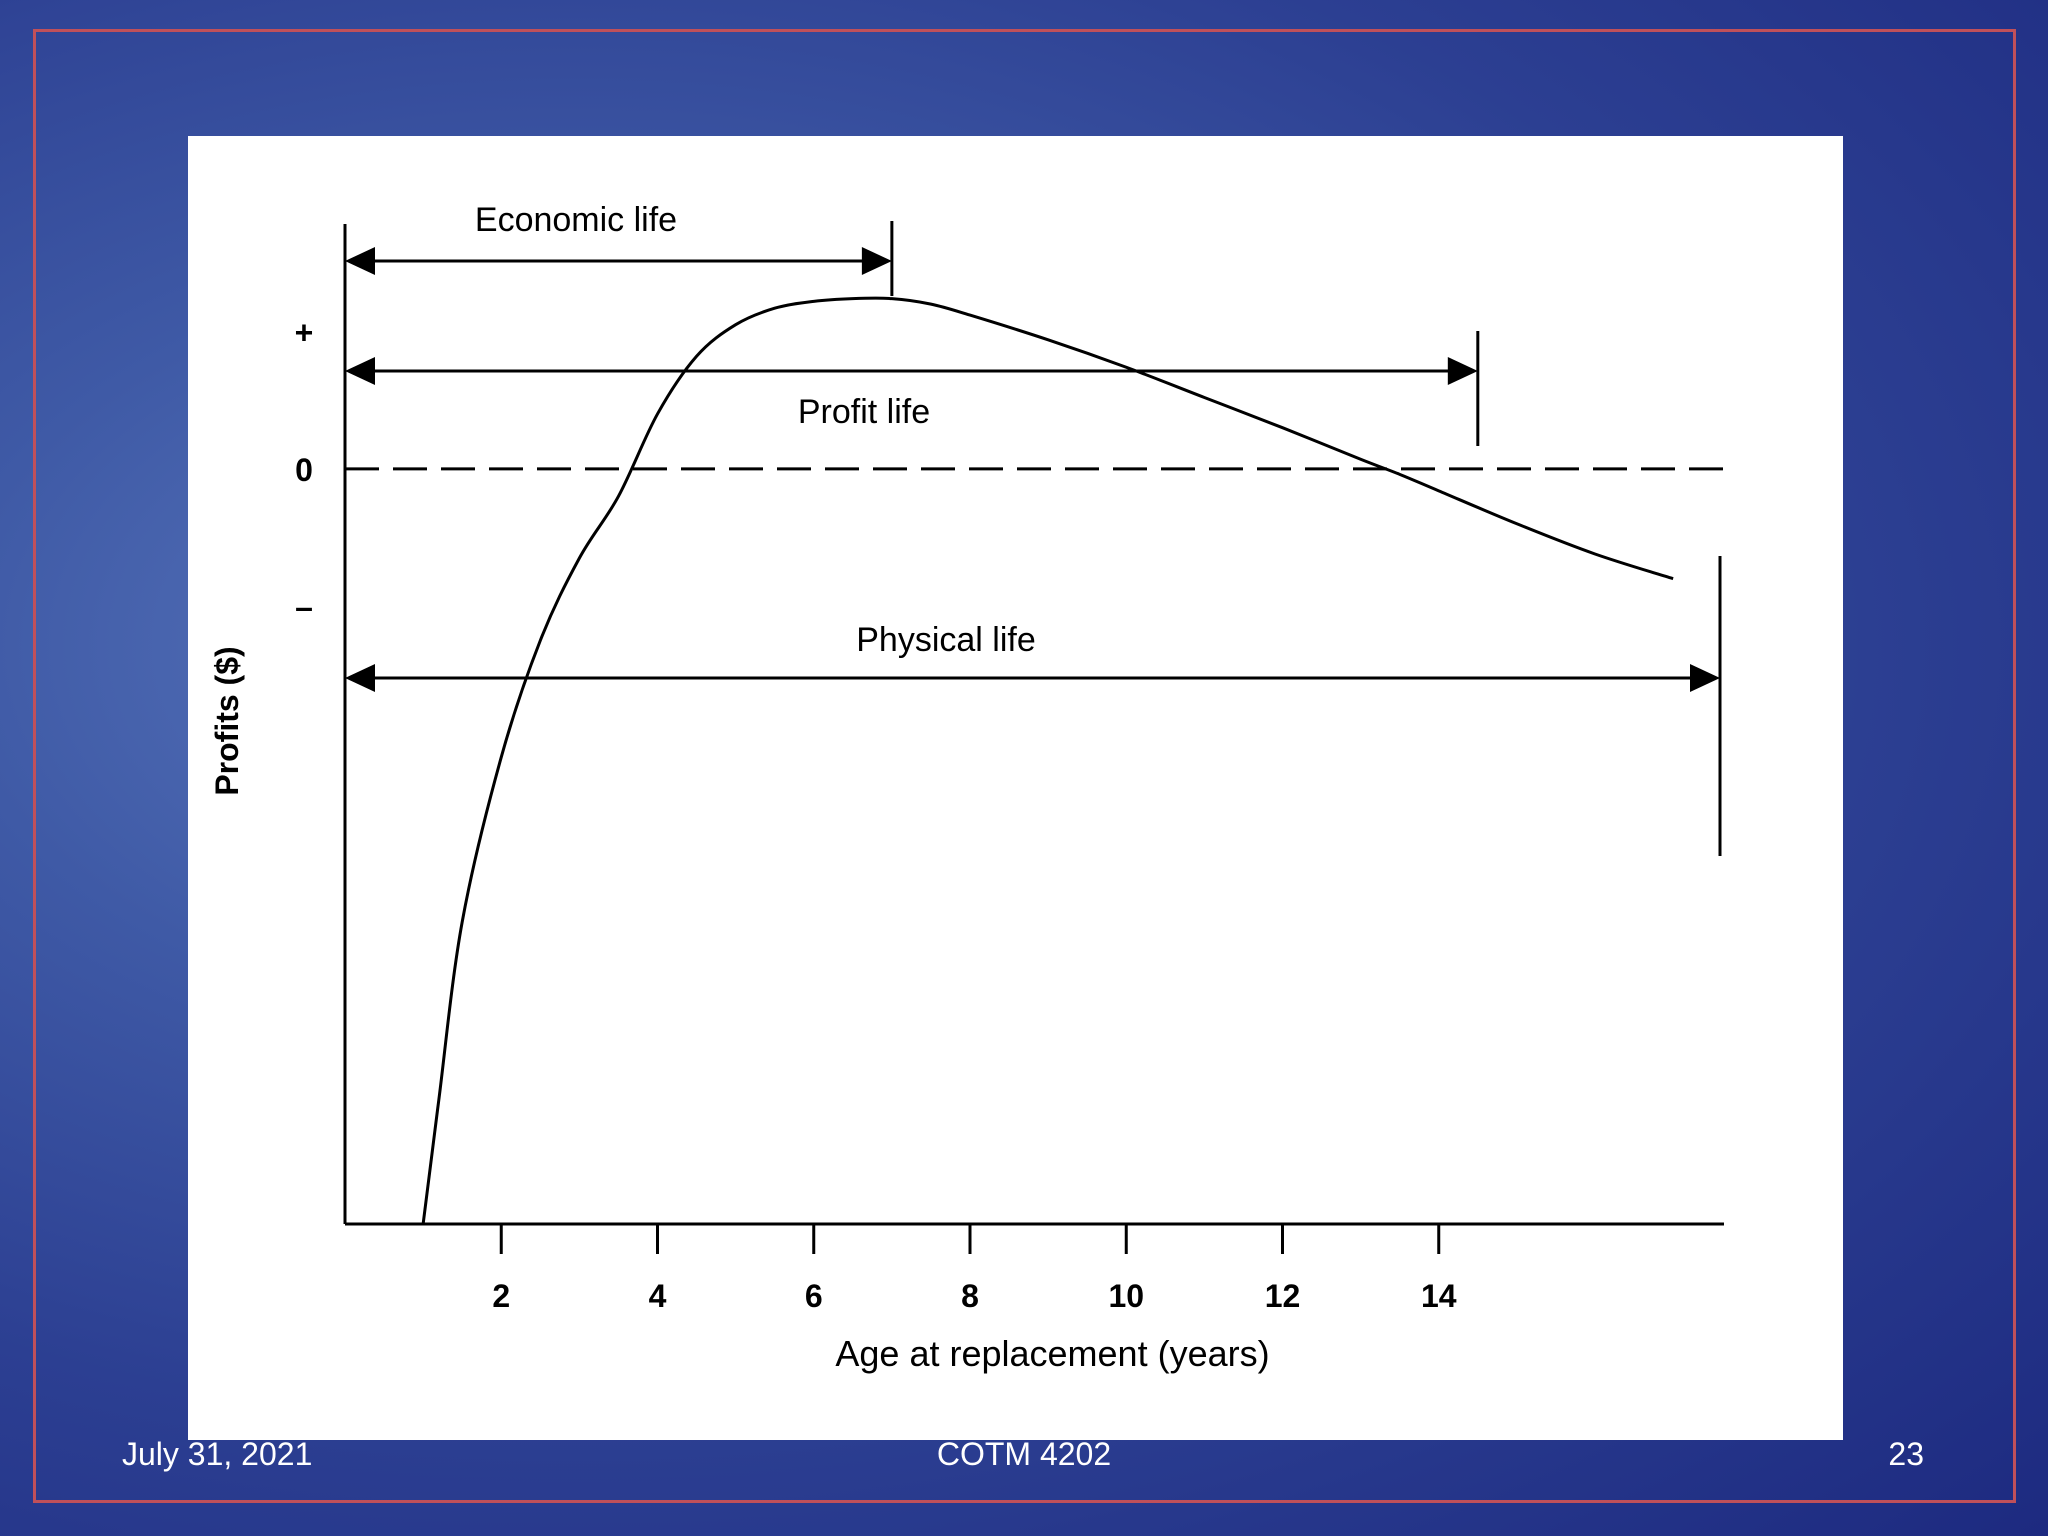 This screenshot has height=1536, width=2048. I want to click on x-tick-label-4: 4, so click(658, 1296).